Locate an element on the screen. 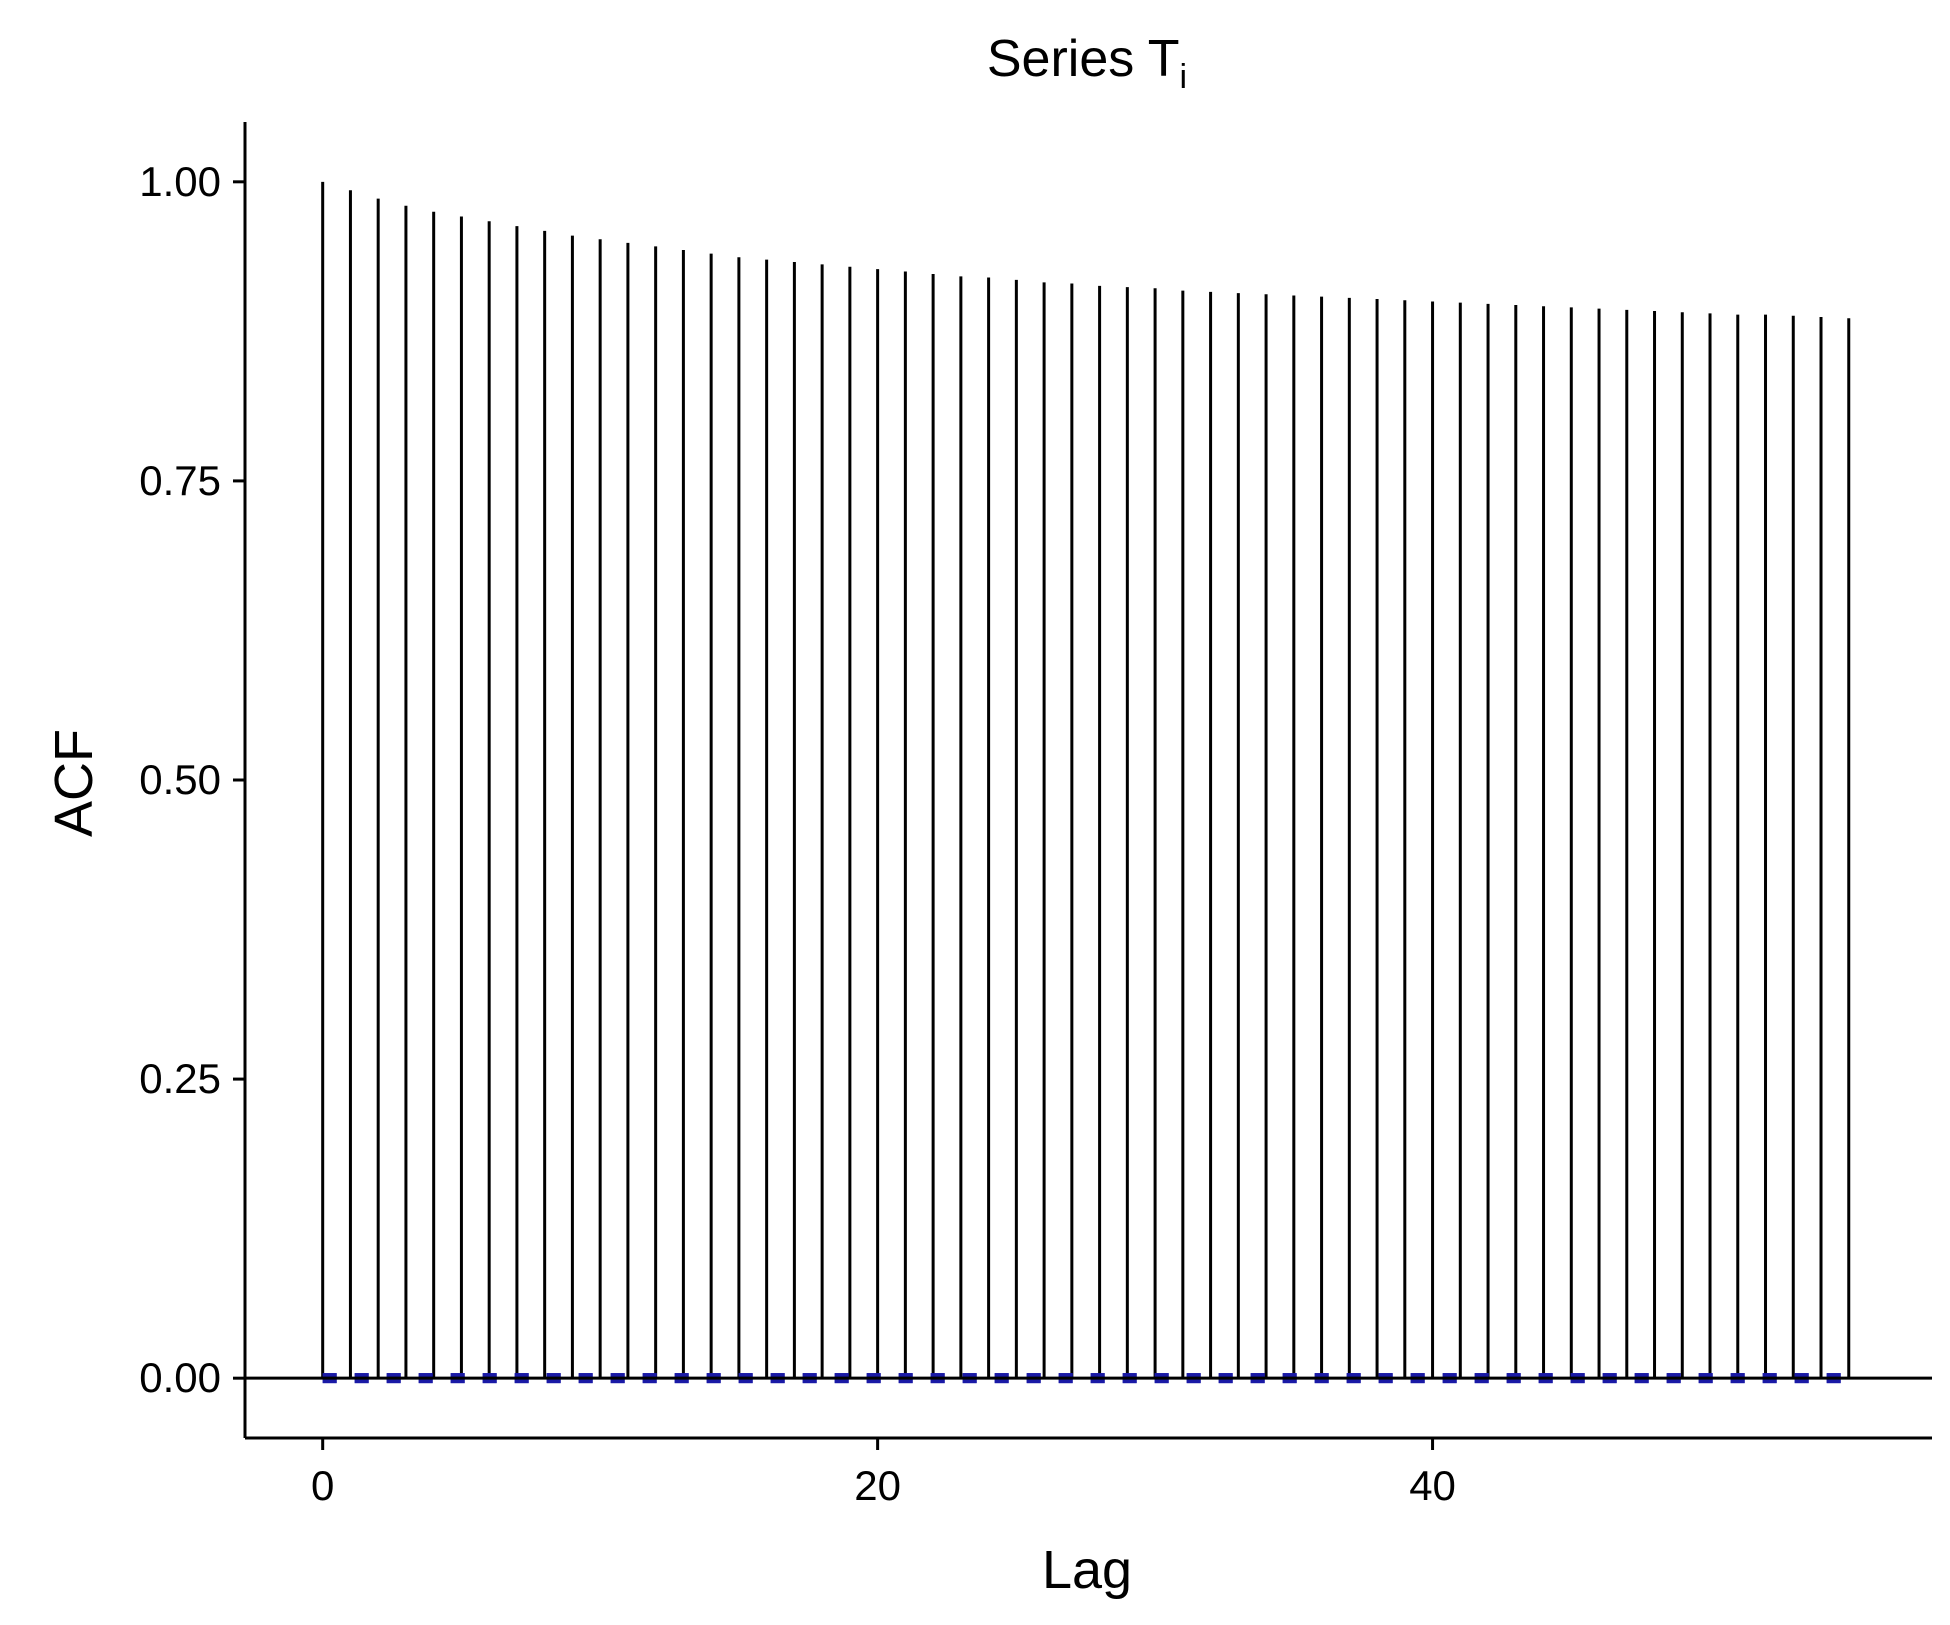 The width and height of the screenshot is (1950, 1625). x-ticks: 0 20 40 is located at coordinates (883, 1473).